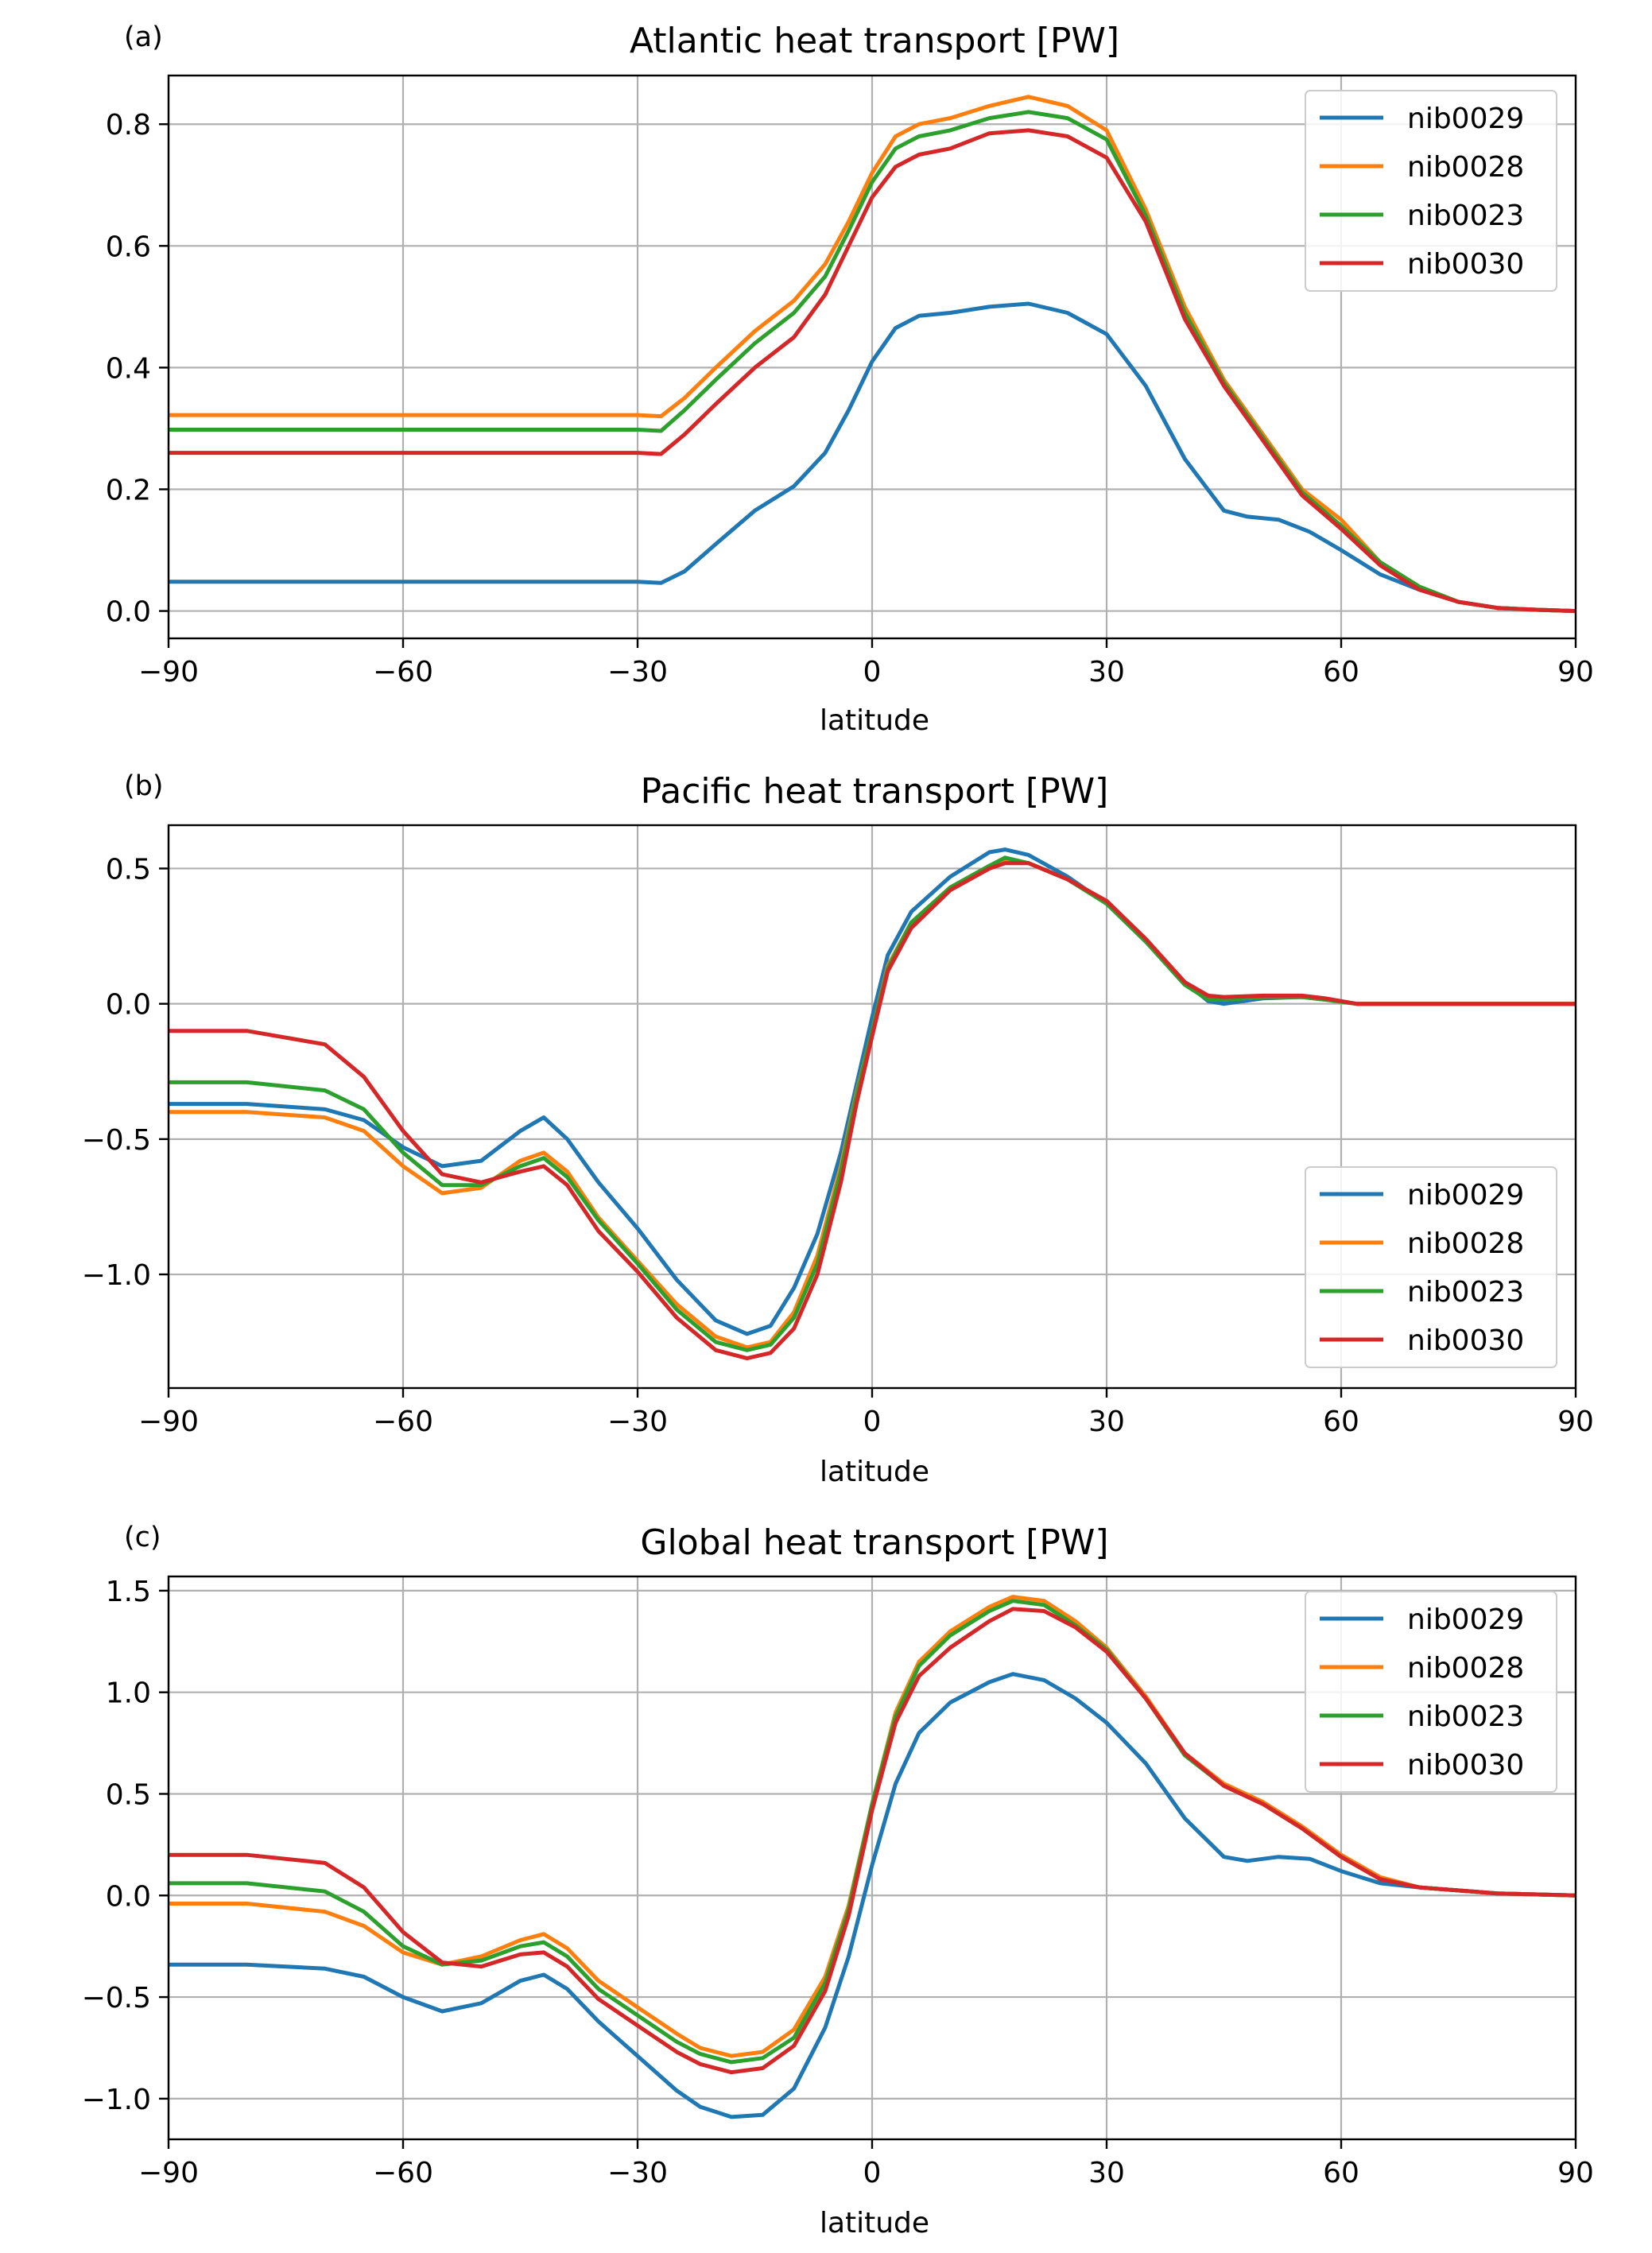 This screenshot has width=1652, height=2253. Describe the element at coordinates (128, 247) in the screenshot. I see `panel-a-y-tick-label: 0.6` at that location.